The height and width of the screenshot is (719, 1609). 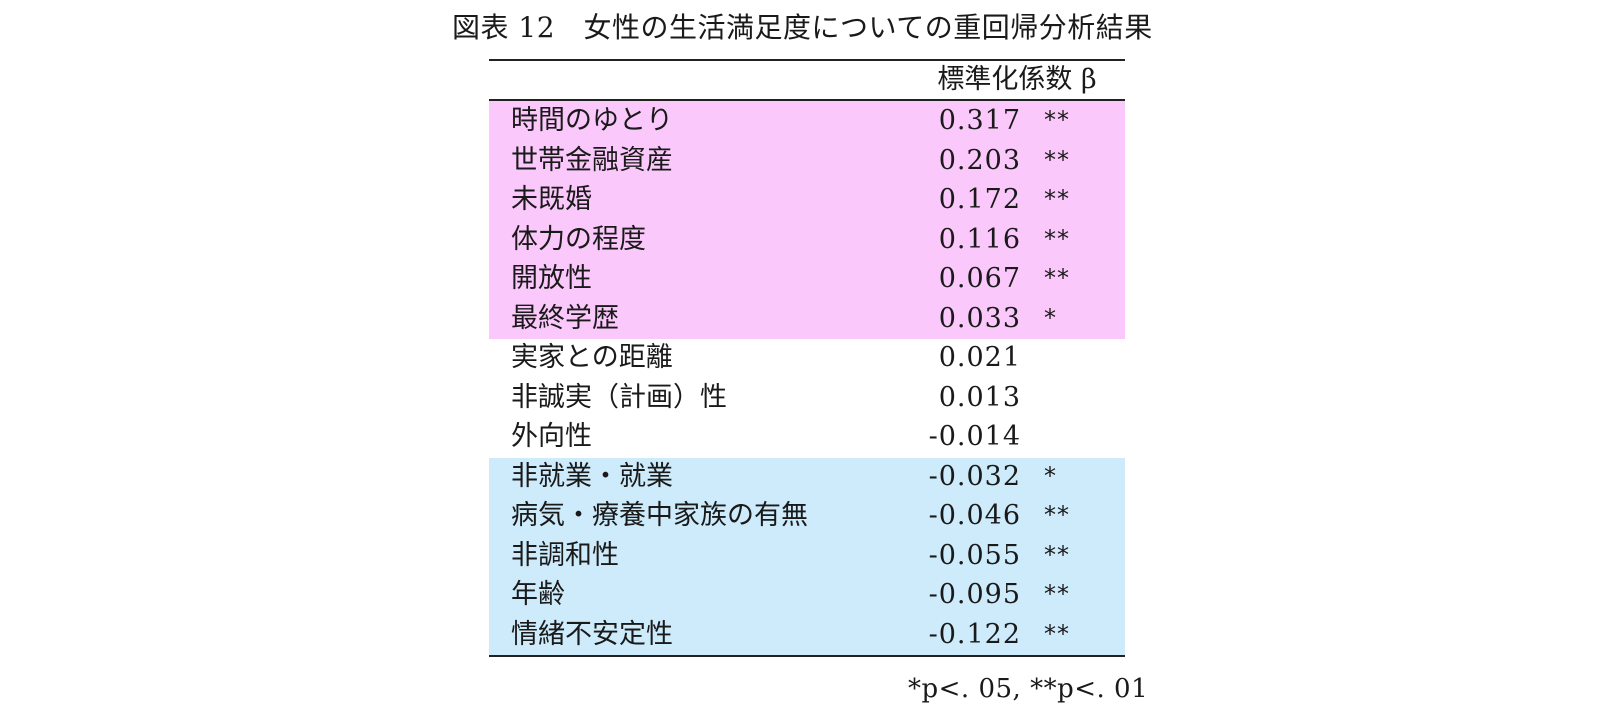 What do you see at coordinates (979, 160) in the screenshot?
I see `beta-value: 0.203` at bounding box center [979, 160].